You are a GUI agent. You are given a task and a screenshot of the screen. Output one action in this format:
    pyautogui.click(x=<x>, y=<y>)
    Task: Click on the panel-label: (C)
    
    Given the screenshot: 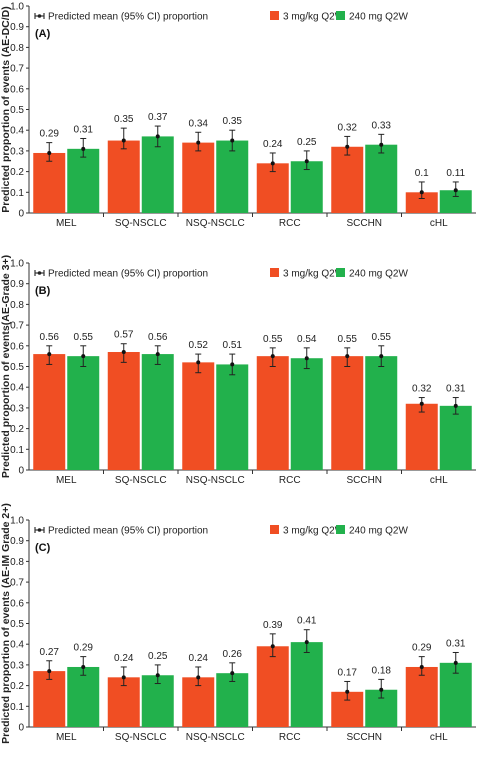 What is the action you would take?
    pyautogui.click(x=43, y=548)
    